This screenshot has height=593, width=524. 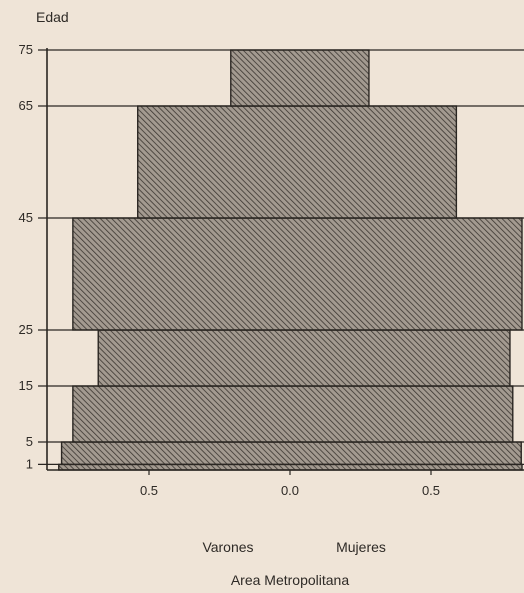 I want to click on left-side-label: Varones, so click(x=227, y=547).